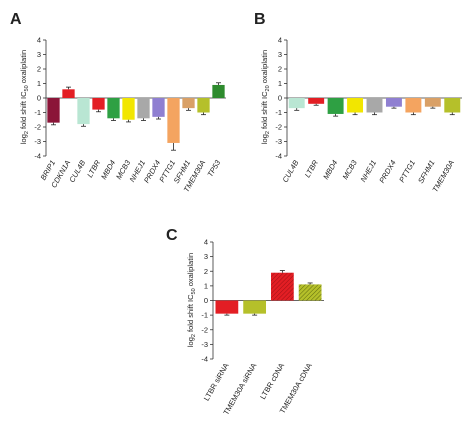 This screenshot has width=474, height=430. Describe the element at coordinates (272, 381) in the screenshot. I see `panel-c-category-label: LTBR cDNA` at that location.